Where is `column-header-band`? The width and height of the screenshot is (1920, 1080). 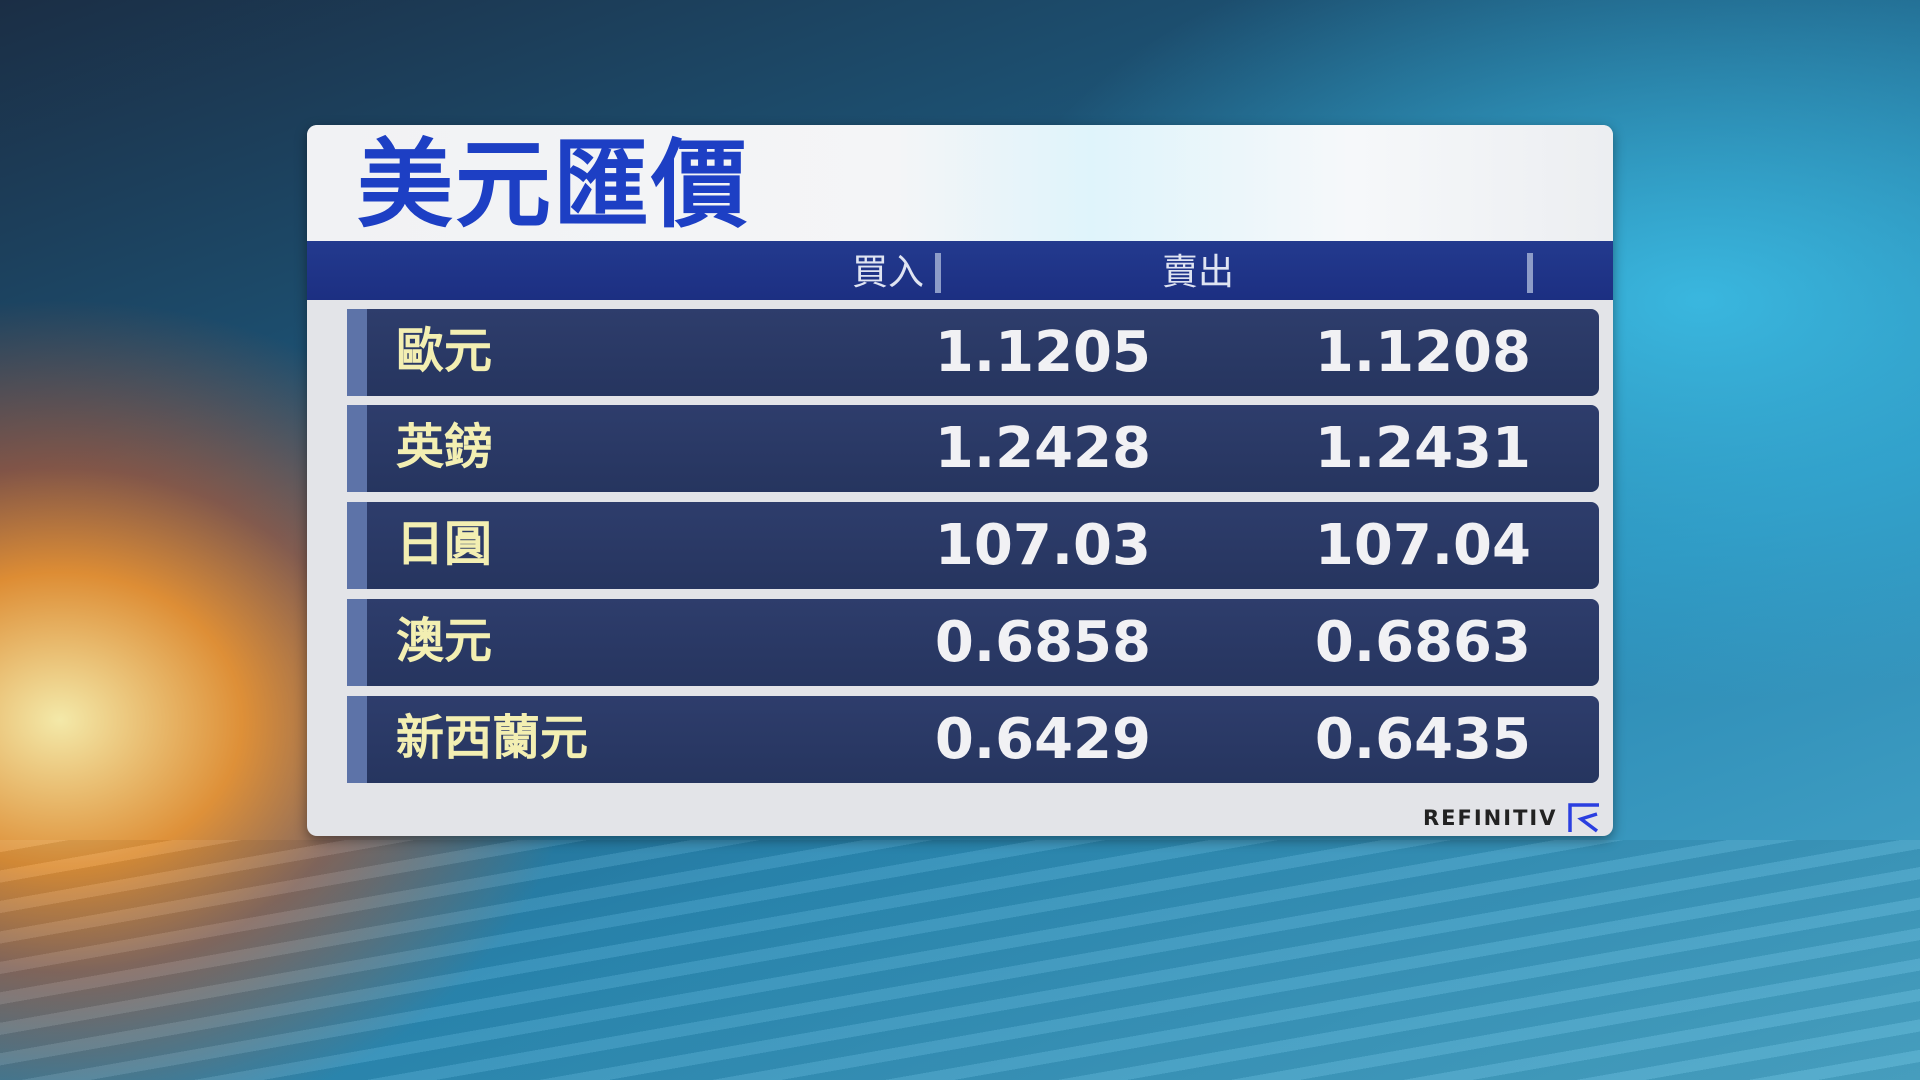 column-header-band is located at coordinates (960, 270).